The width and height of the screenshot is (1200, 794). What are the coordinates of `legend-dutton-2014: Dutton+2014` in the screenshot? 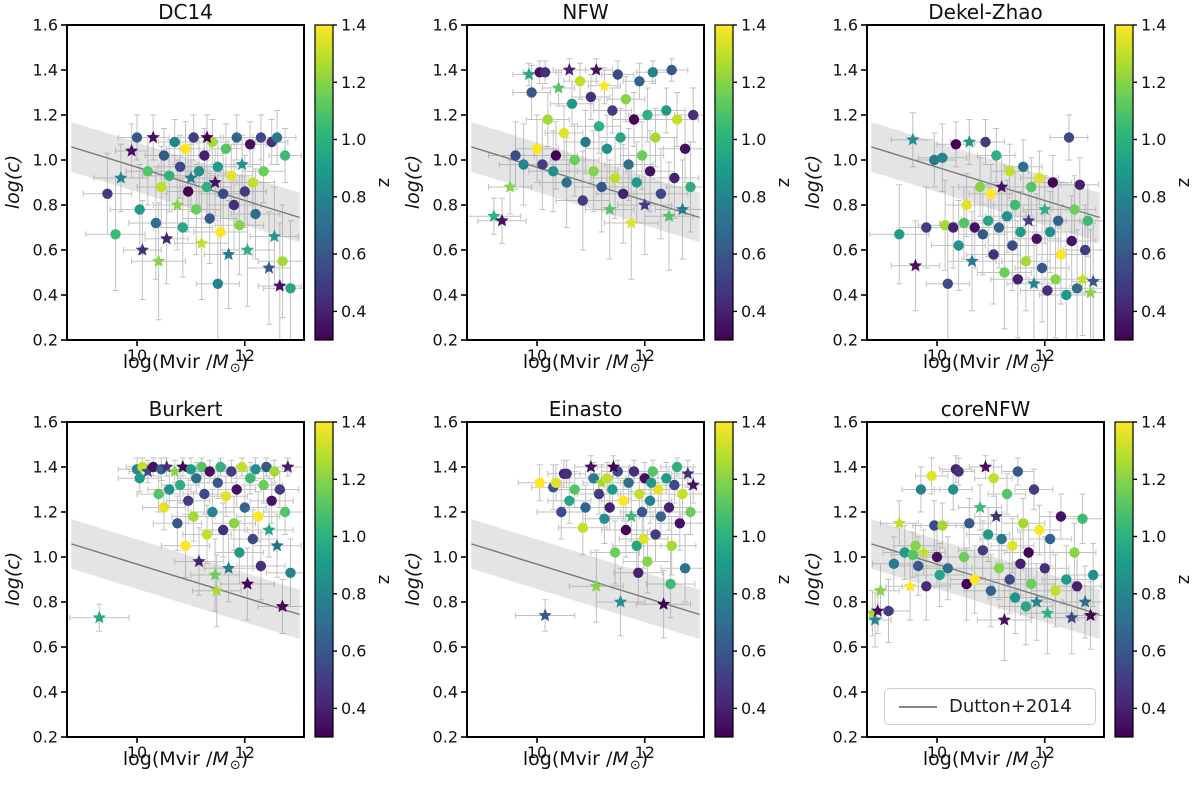 It's located at (990, 706).